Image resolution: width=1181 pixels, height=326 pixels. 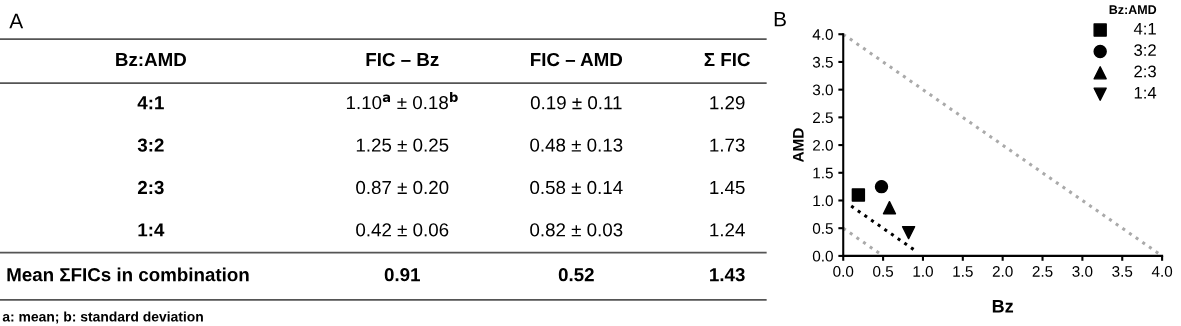 I want to click on y-tick-label: 1.0, so click(x=823, y=201).